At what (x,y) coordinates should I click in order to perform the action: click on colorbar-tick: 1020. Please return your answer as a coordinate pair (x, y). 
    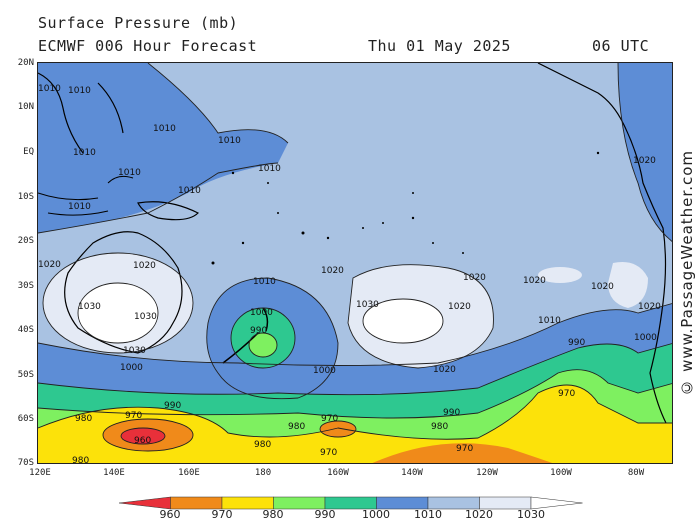
    Looking at the image, I should click on (479, 514).